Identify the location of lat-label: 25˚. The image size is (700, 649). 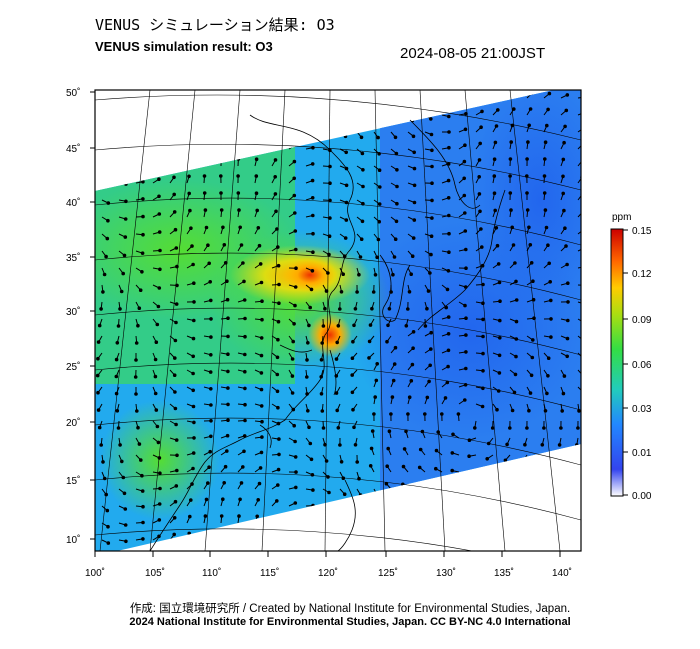
(73, 367).